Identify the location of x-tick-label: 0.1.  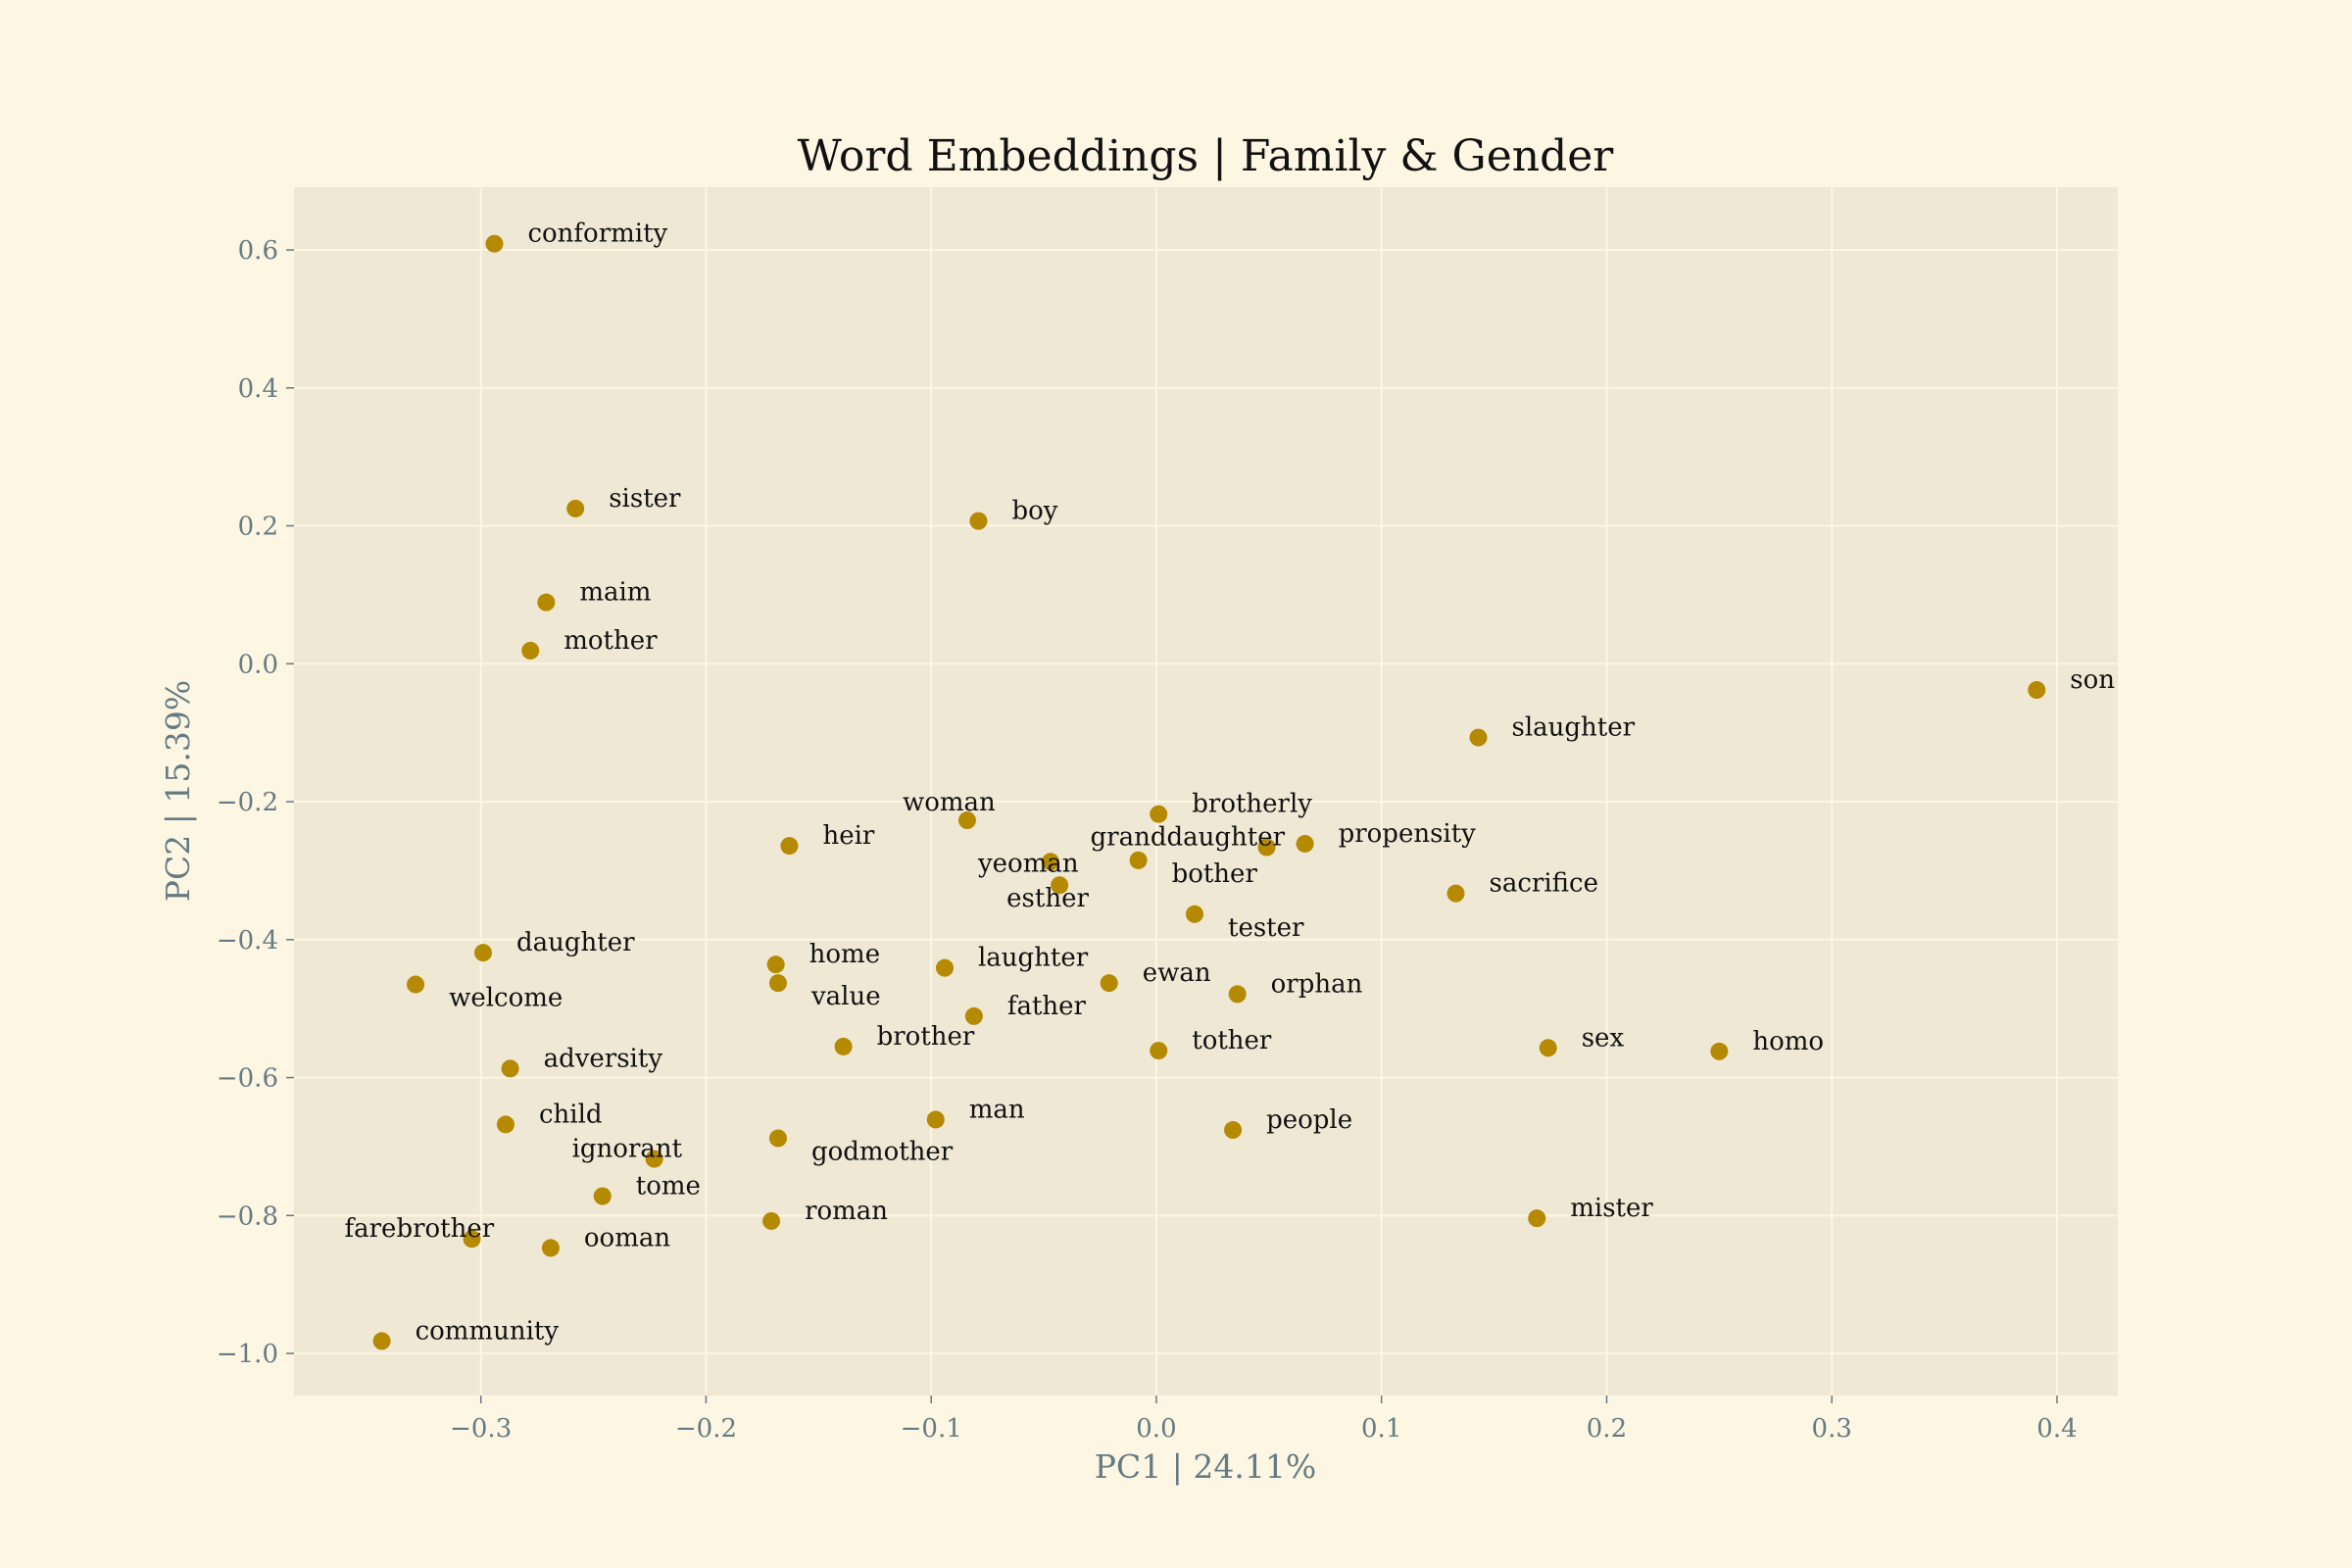
(1381, 1429).